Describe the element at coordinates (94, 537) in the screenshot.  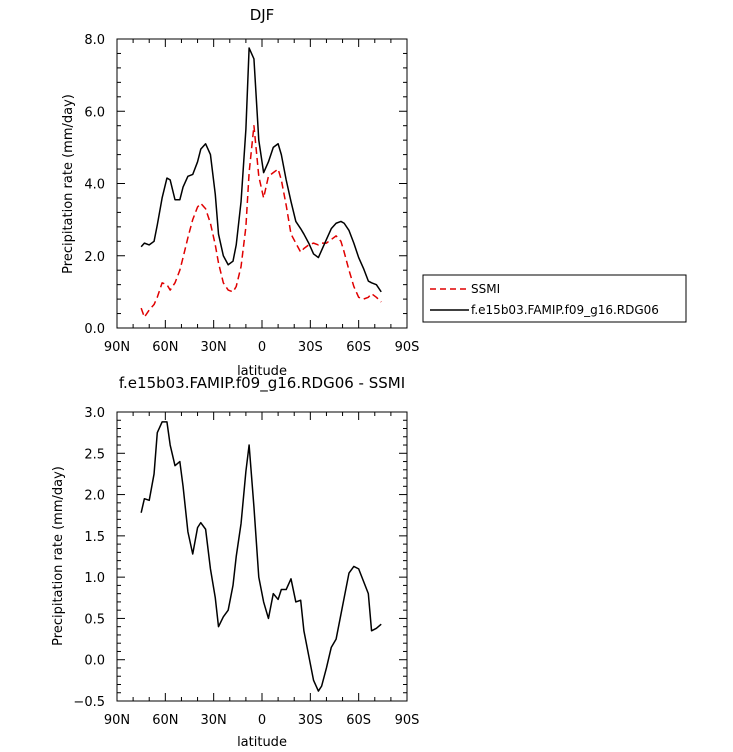
I see `y-tick-label: 1.5` at that location.